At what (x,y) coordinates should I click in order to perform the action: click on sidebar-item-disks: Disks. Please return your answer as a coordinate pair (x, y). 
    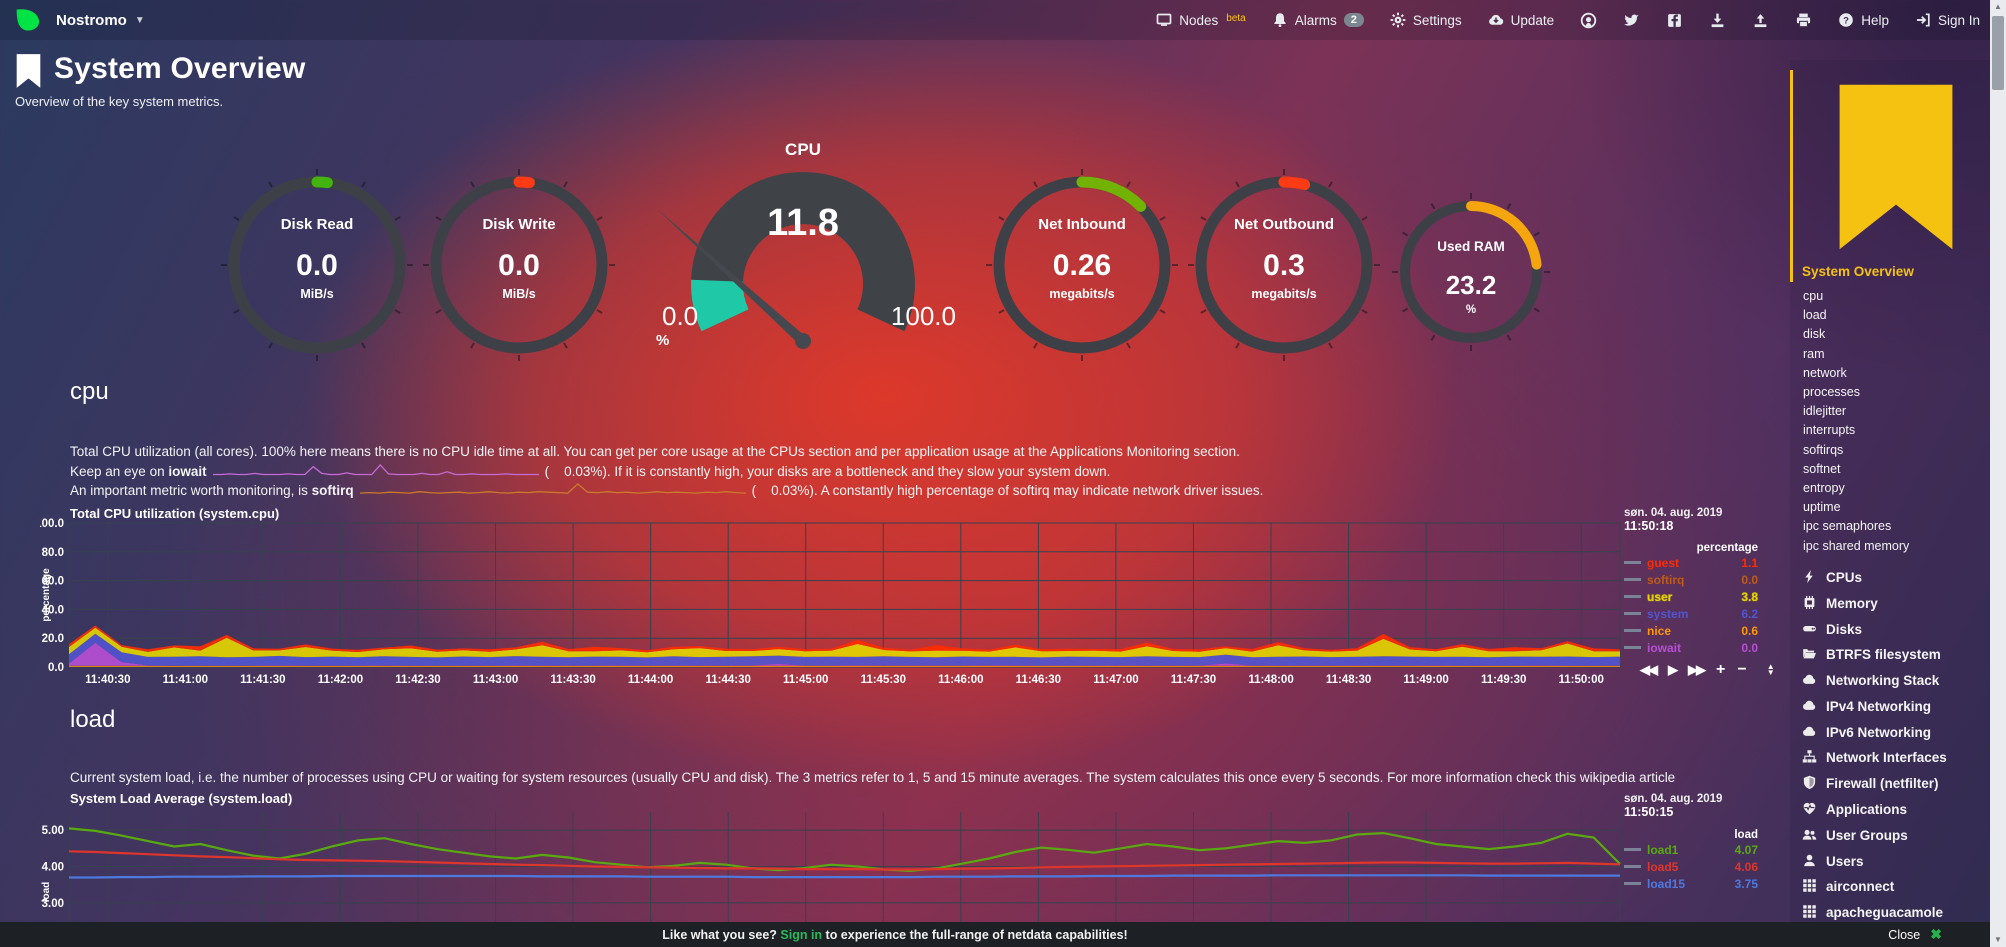
    Looking at the image, I should click on (1890, 629).